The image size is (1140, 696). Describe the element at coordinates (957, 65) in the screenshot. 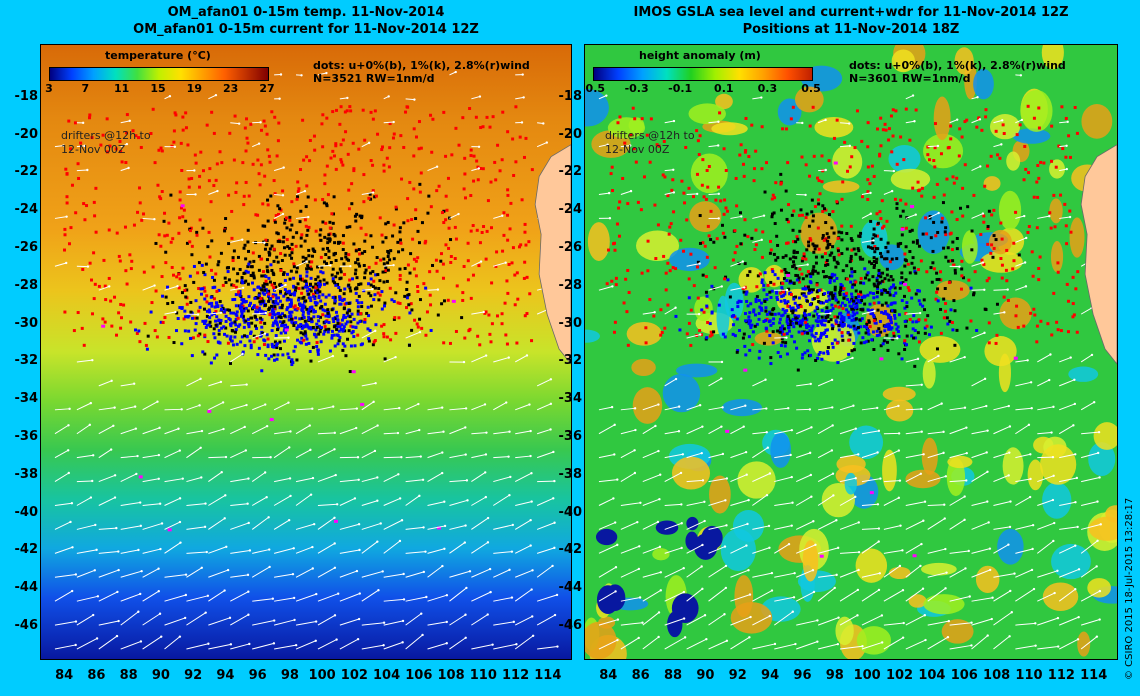

I see `right-dots-legend-text: dots: u+0%(b), 1%(k), 2.8%(r)wind` at that location.